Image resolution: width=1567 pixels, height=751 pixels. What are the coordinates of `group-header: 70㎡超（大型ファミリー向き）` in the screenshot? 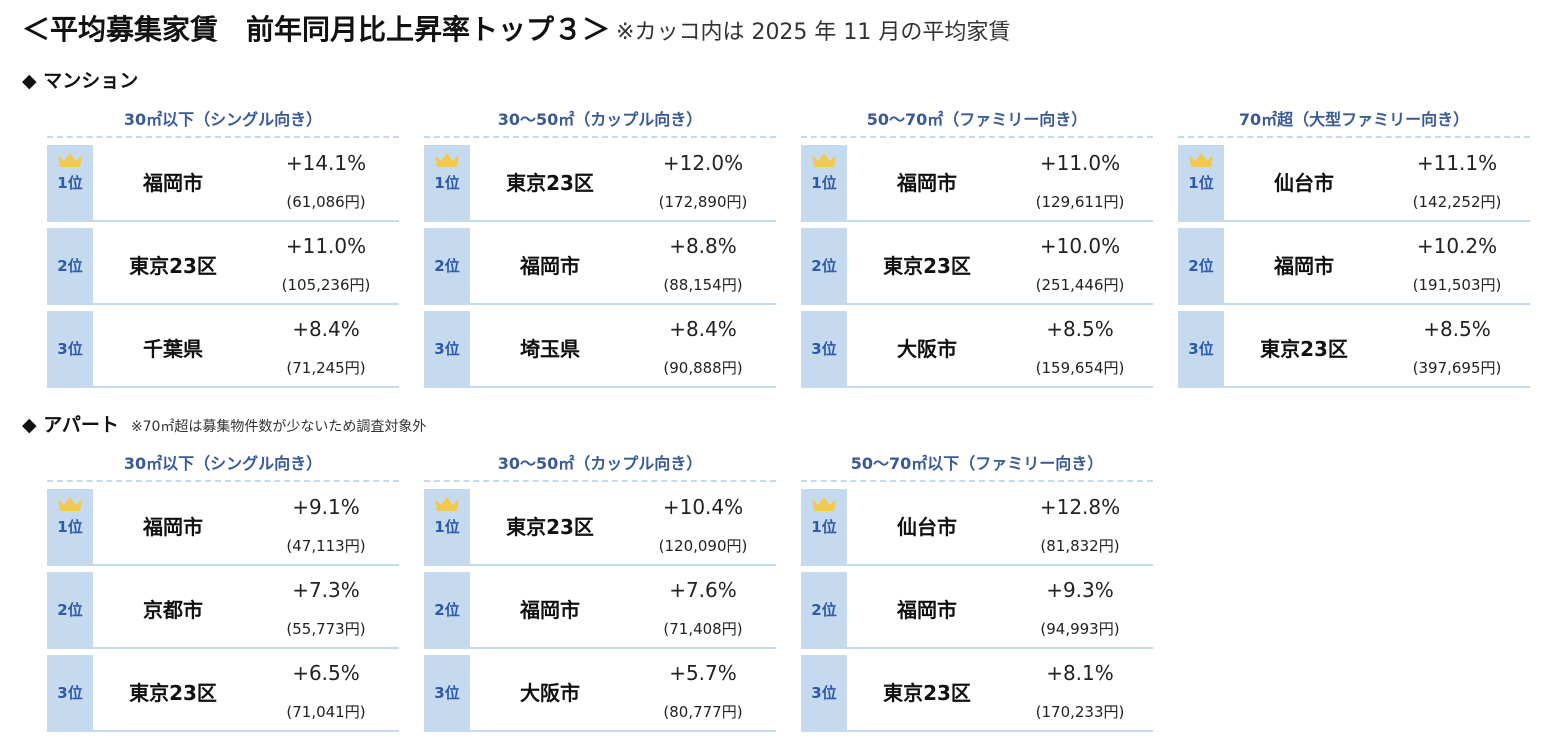 It's located at (1354, 122).